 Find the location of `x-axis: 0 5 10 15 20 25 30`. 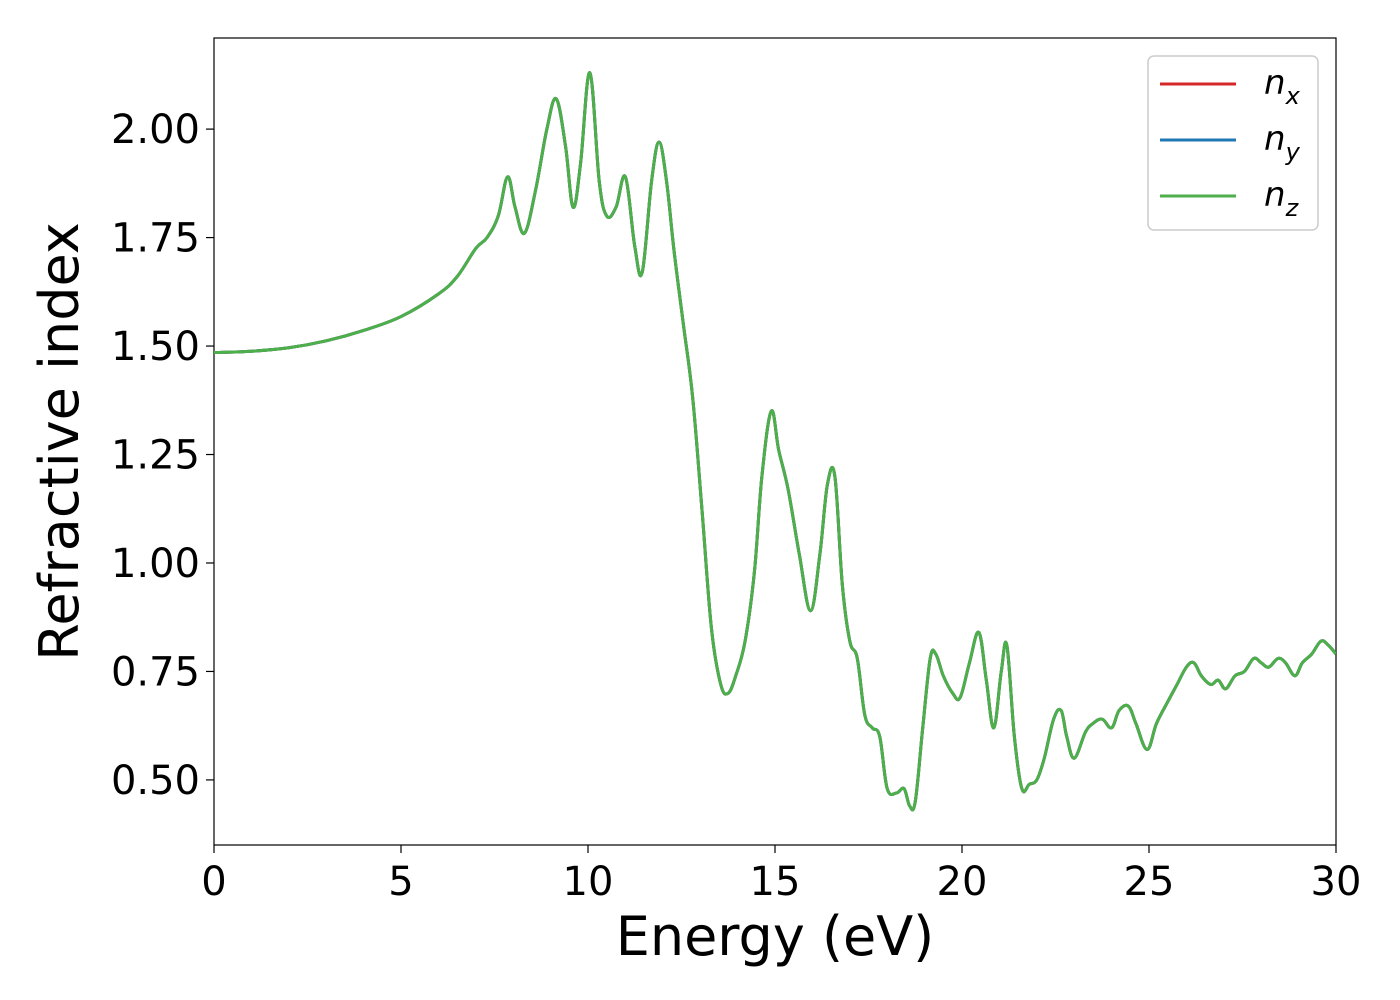

x-axis: 0 5 10 15 20 25 30 is located at coordinates (781, 875).